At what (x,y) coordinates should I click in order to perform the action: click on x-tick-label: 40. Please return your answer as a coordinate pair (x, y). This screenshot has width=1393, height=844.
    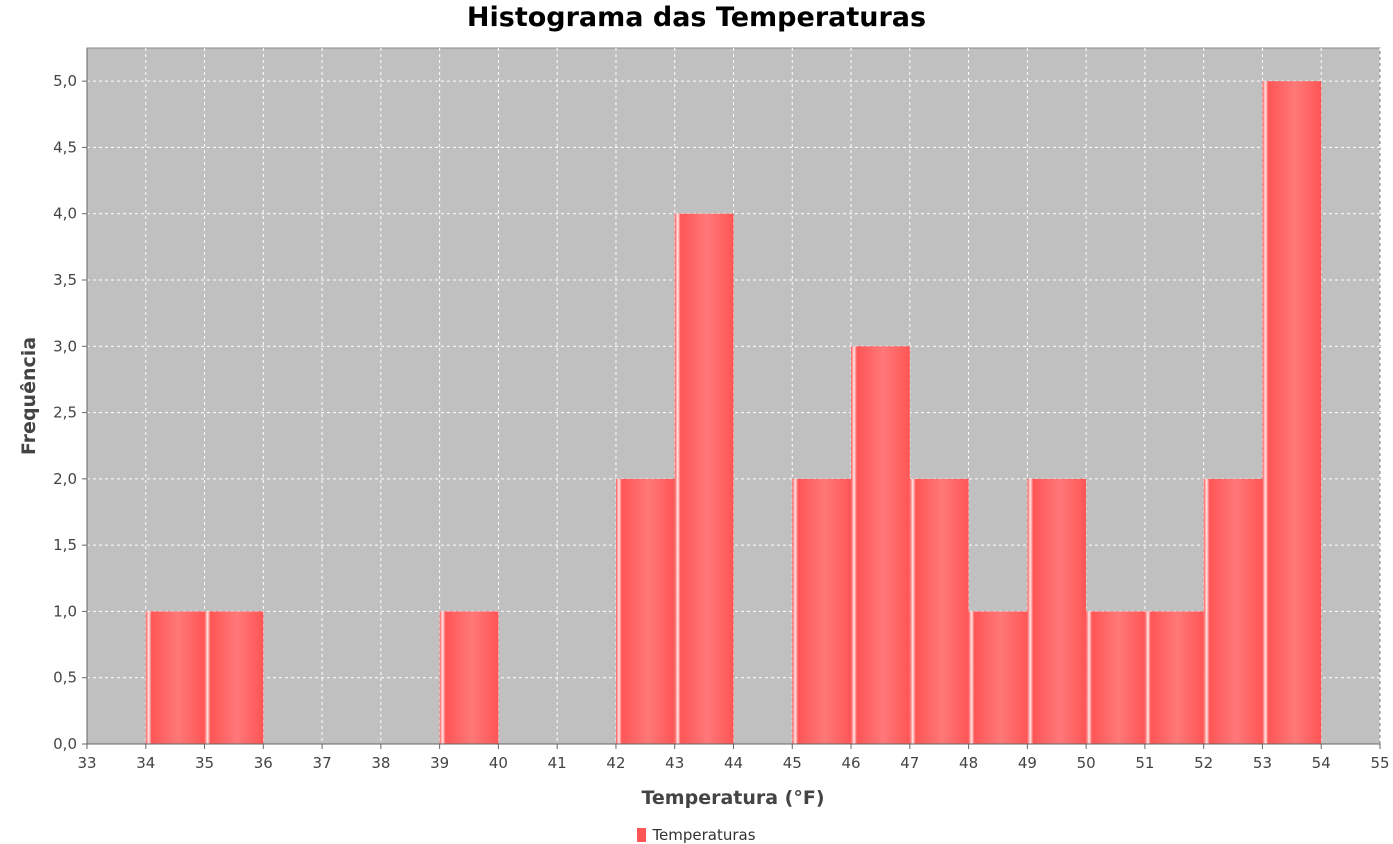
    Looking at the image, I should click on (498, 763).